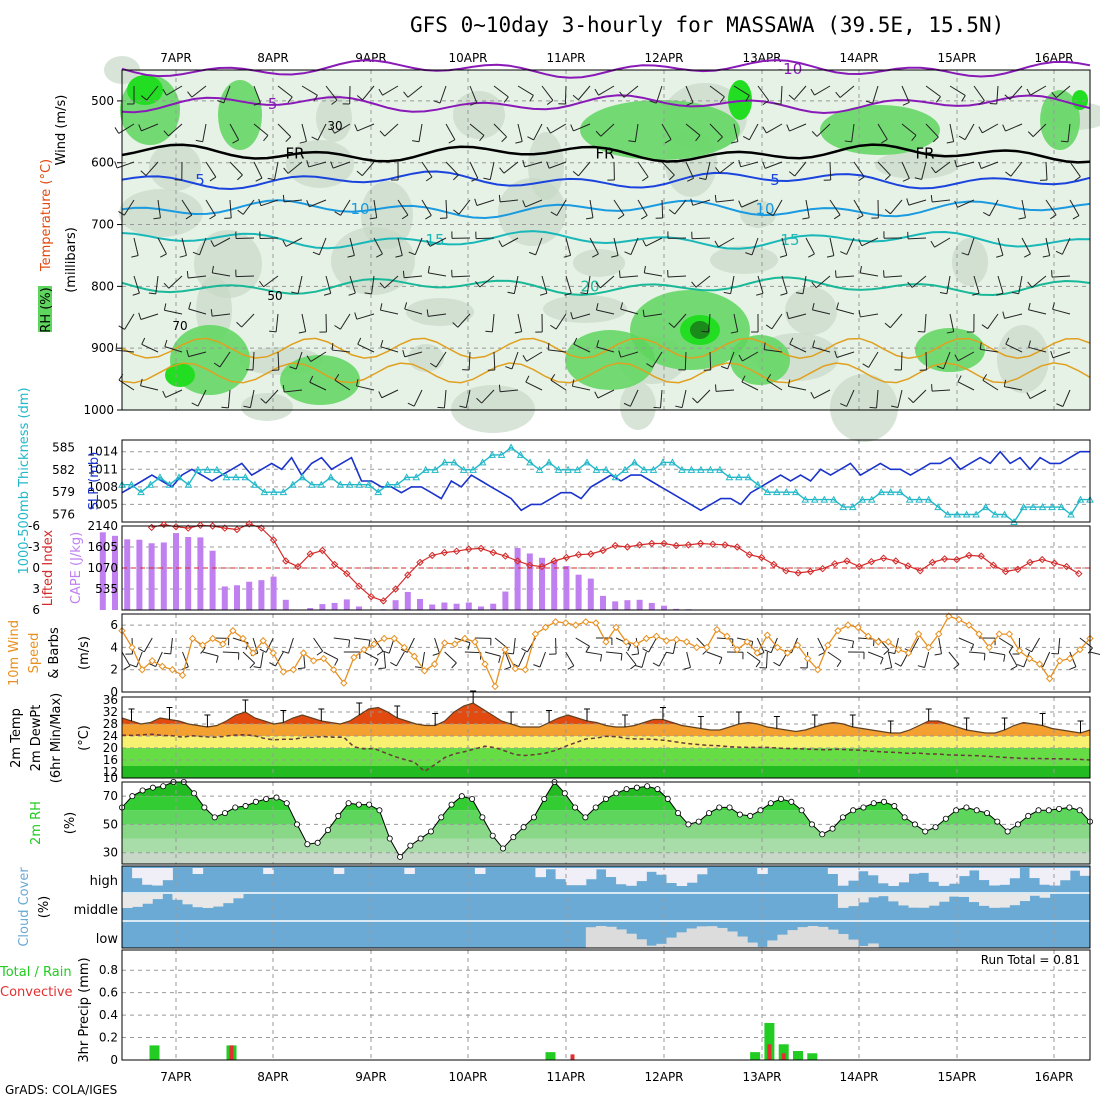  Describe the element at coordinates (110, 760) in the screenshot. I see `temp-tick-label: 16` at that location.